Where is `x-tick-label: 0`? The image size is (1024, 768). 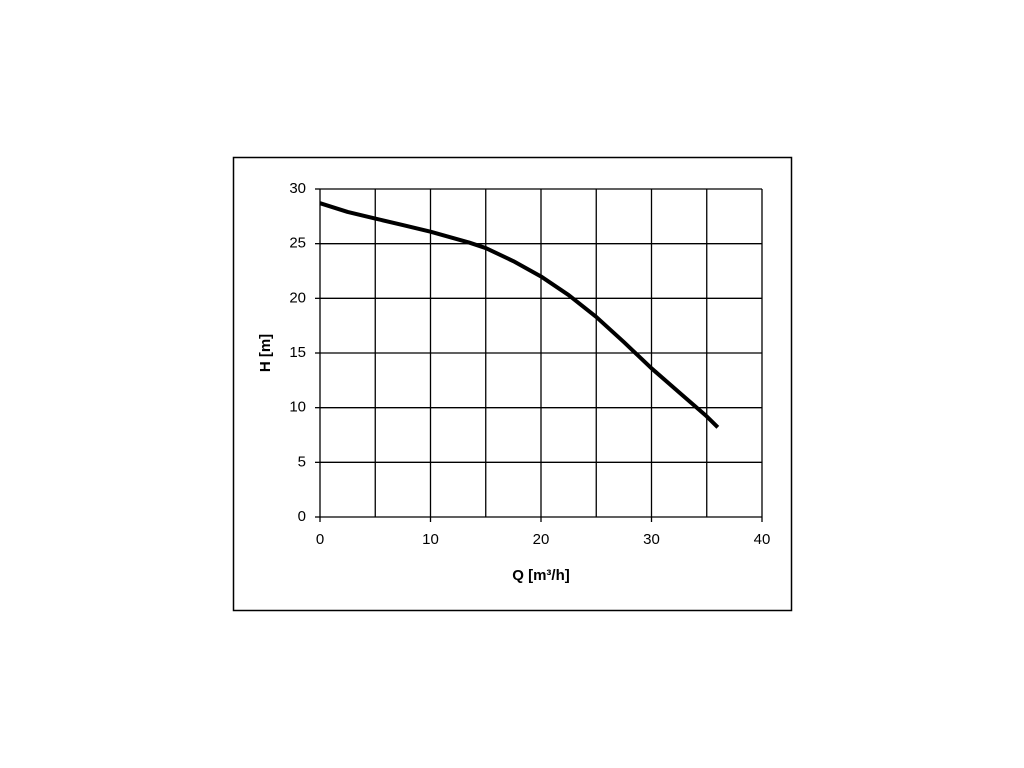 x-tick-label: 0 is located at coordinates (320, 539).